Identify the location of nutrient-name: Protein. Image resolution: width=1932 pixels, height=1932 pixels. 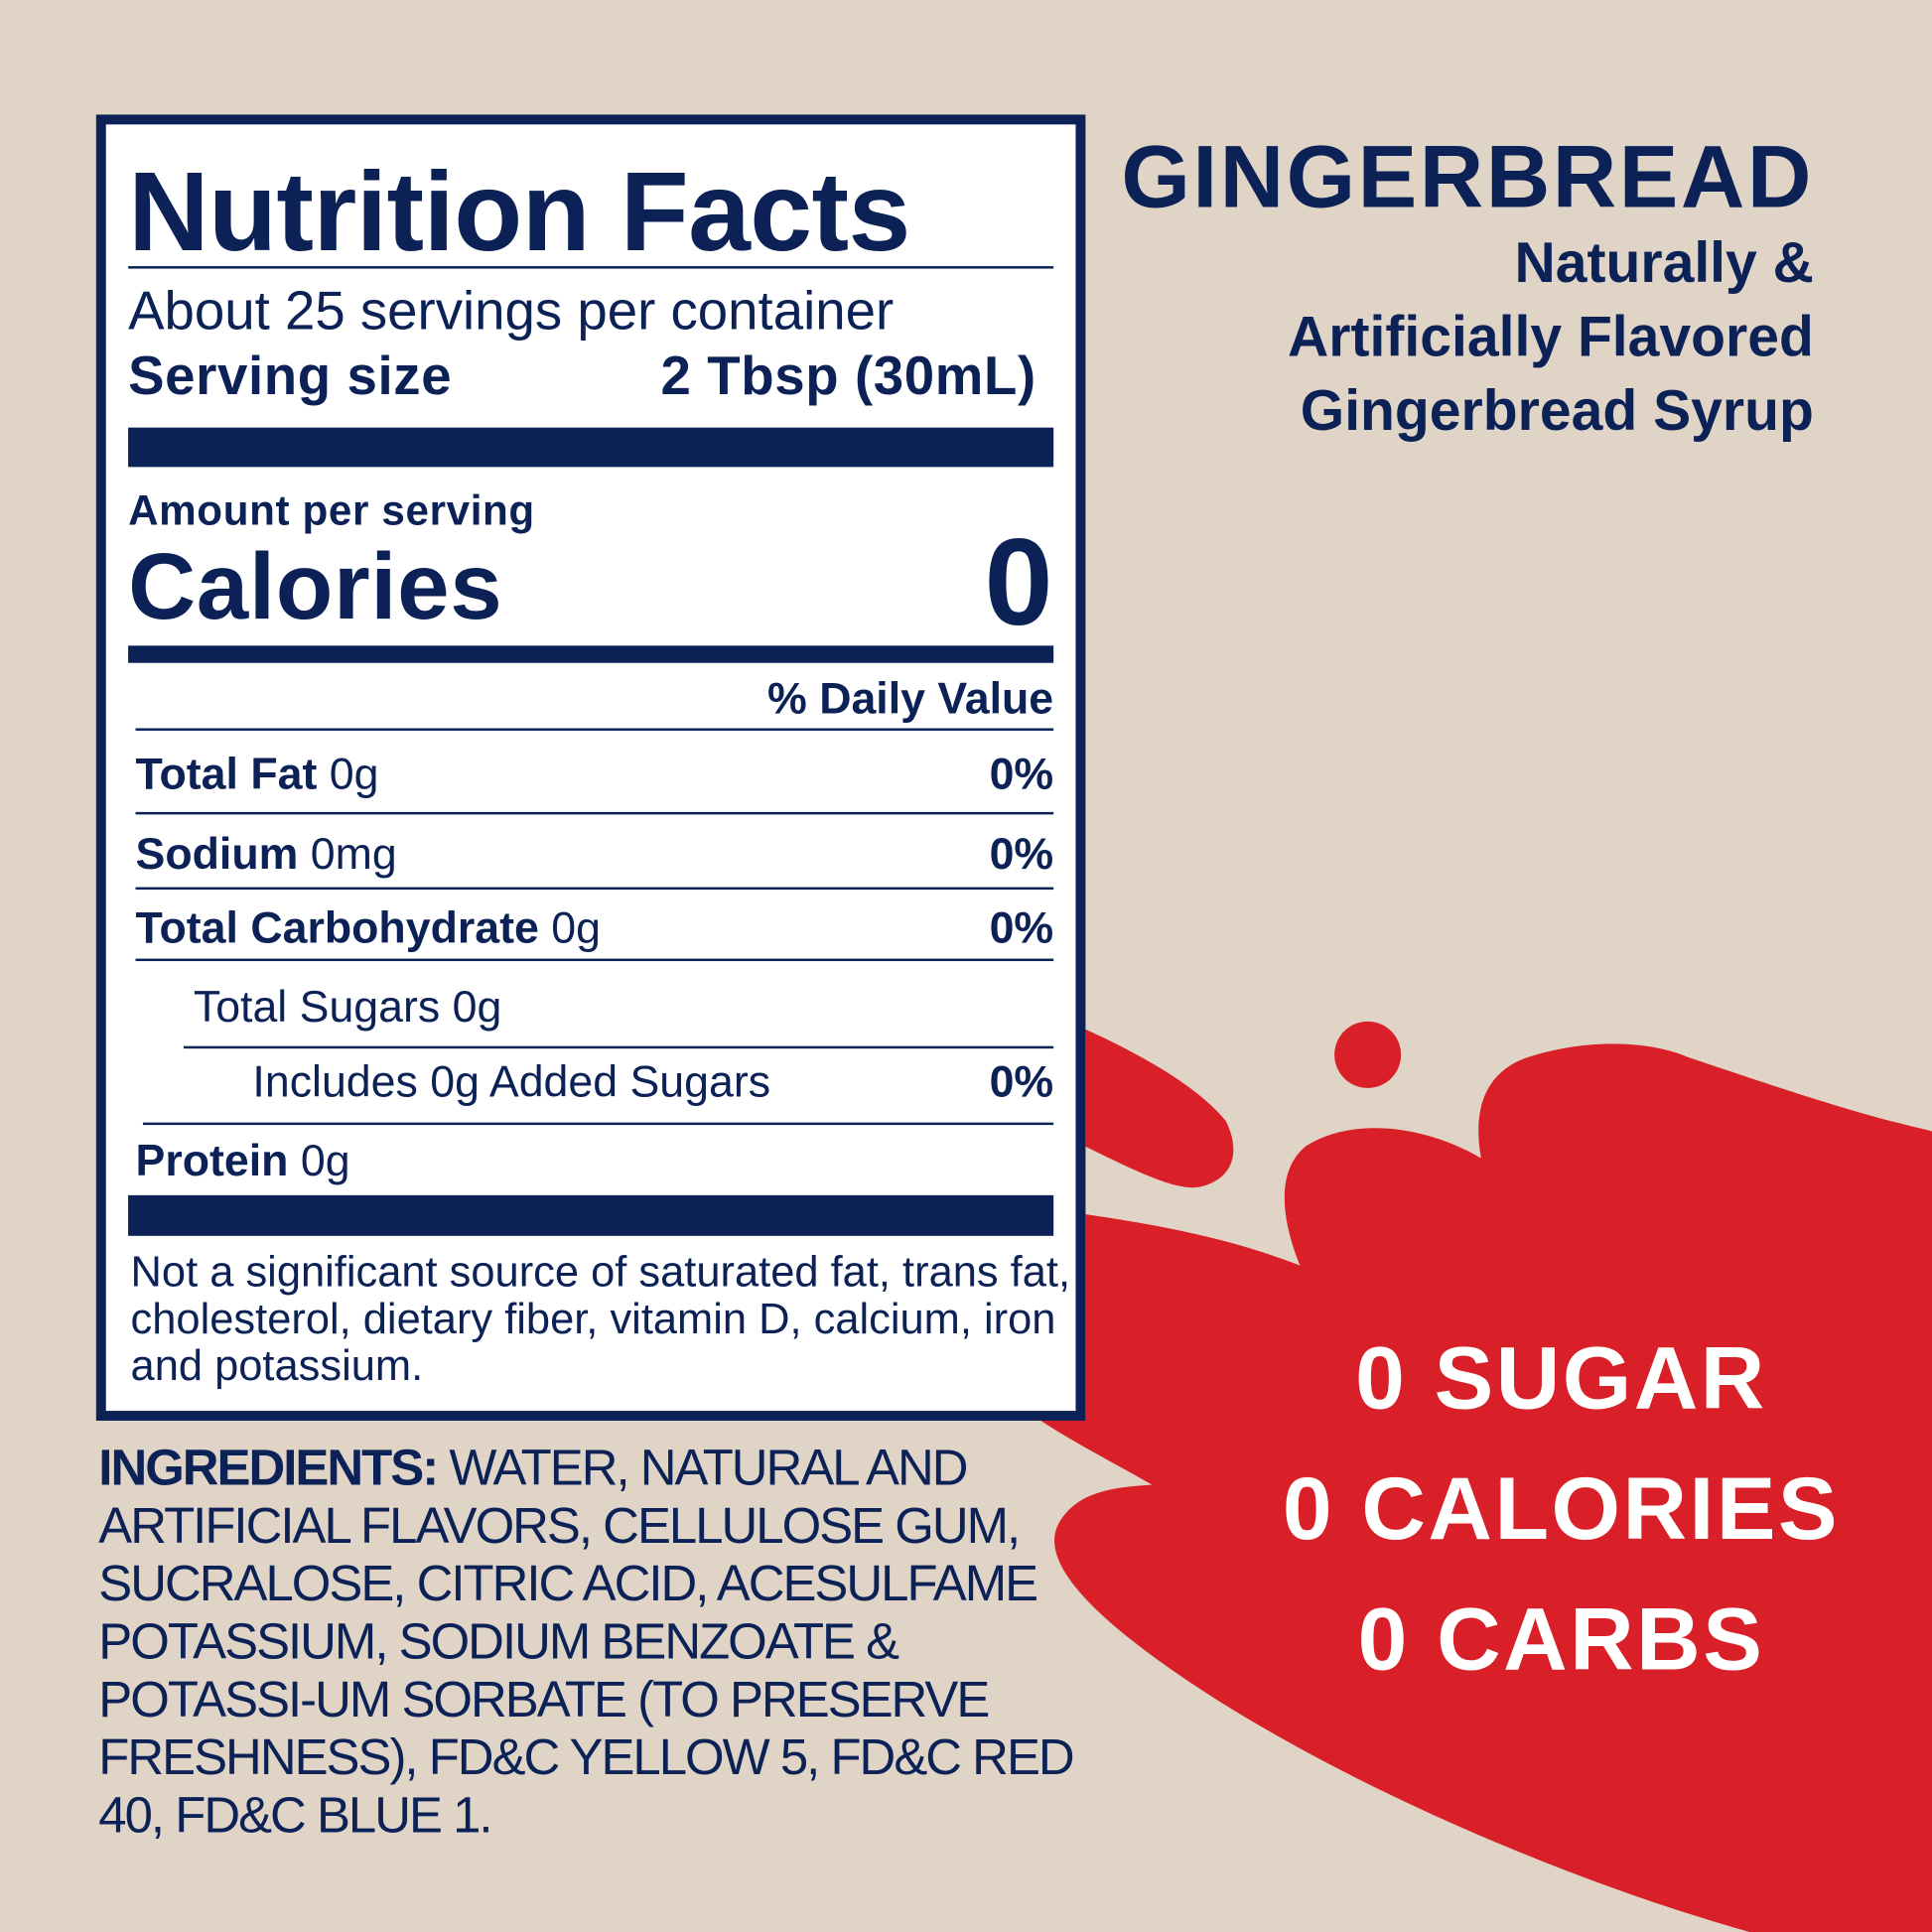
(212, 1160).